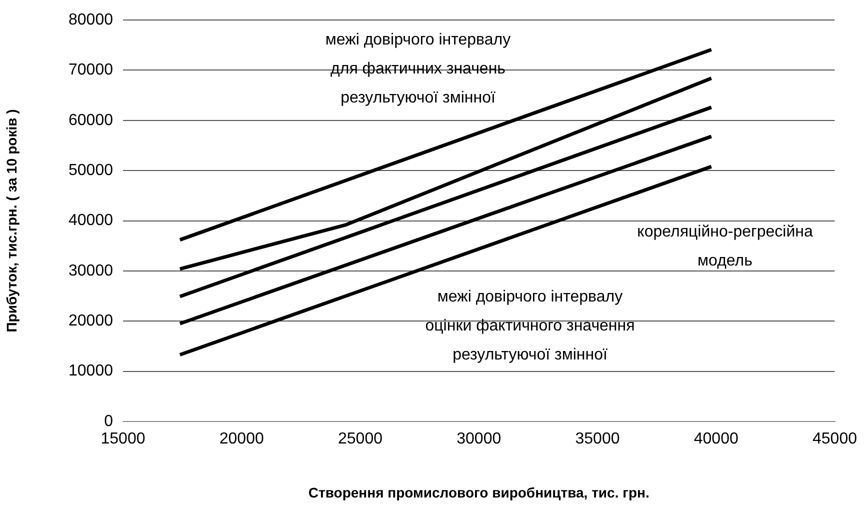 This screenshot has height=506, width=865. What do you see at coordinates (835, 439) in the screenshot?
I see `x-tick-label: 45000` at bounding box center [835, 439].